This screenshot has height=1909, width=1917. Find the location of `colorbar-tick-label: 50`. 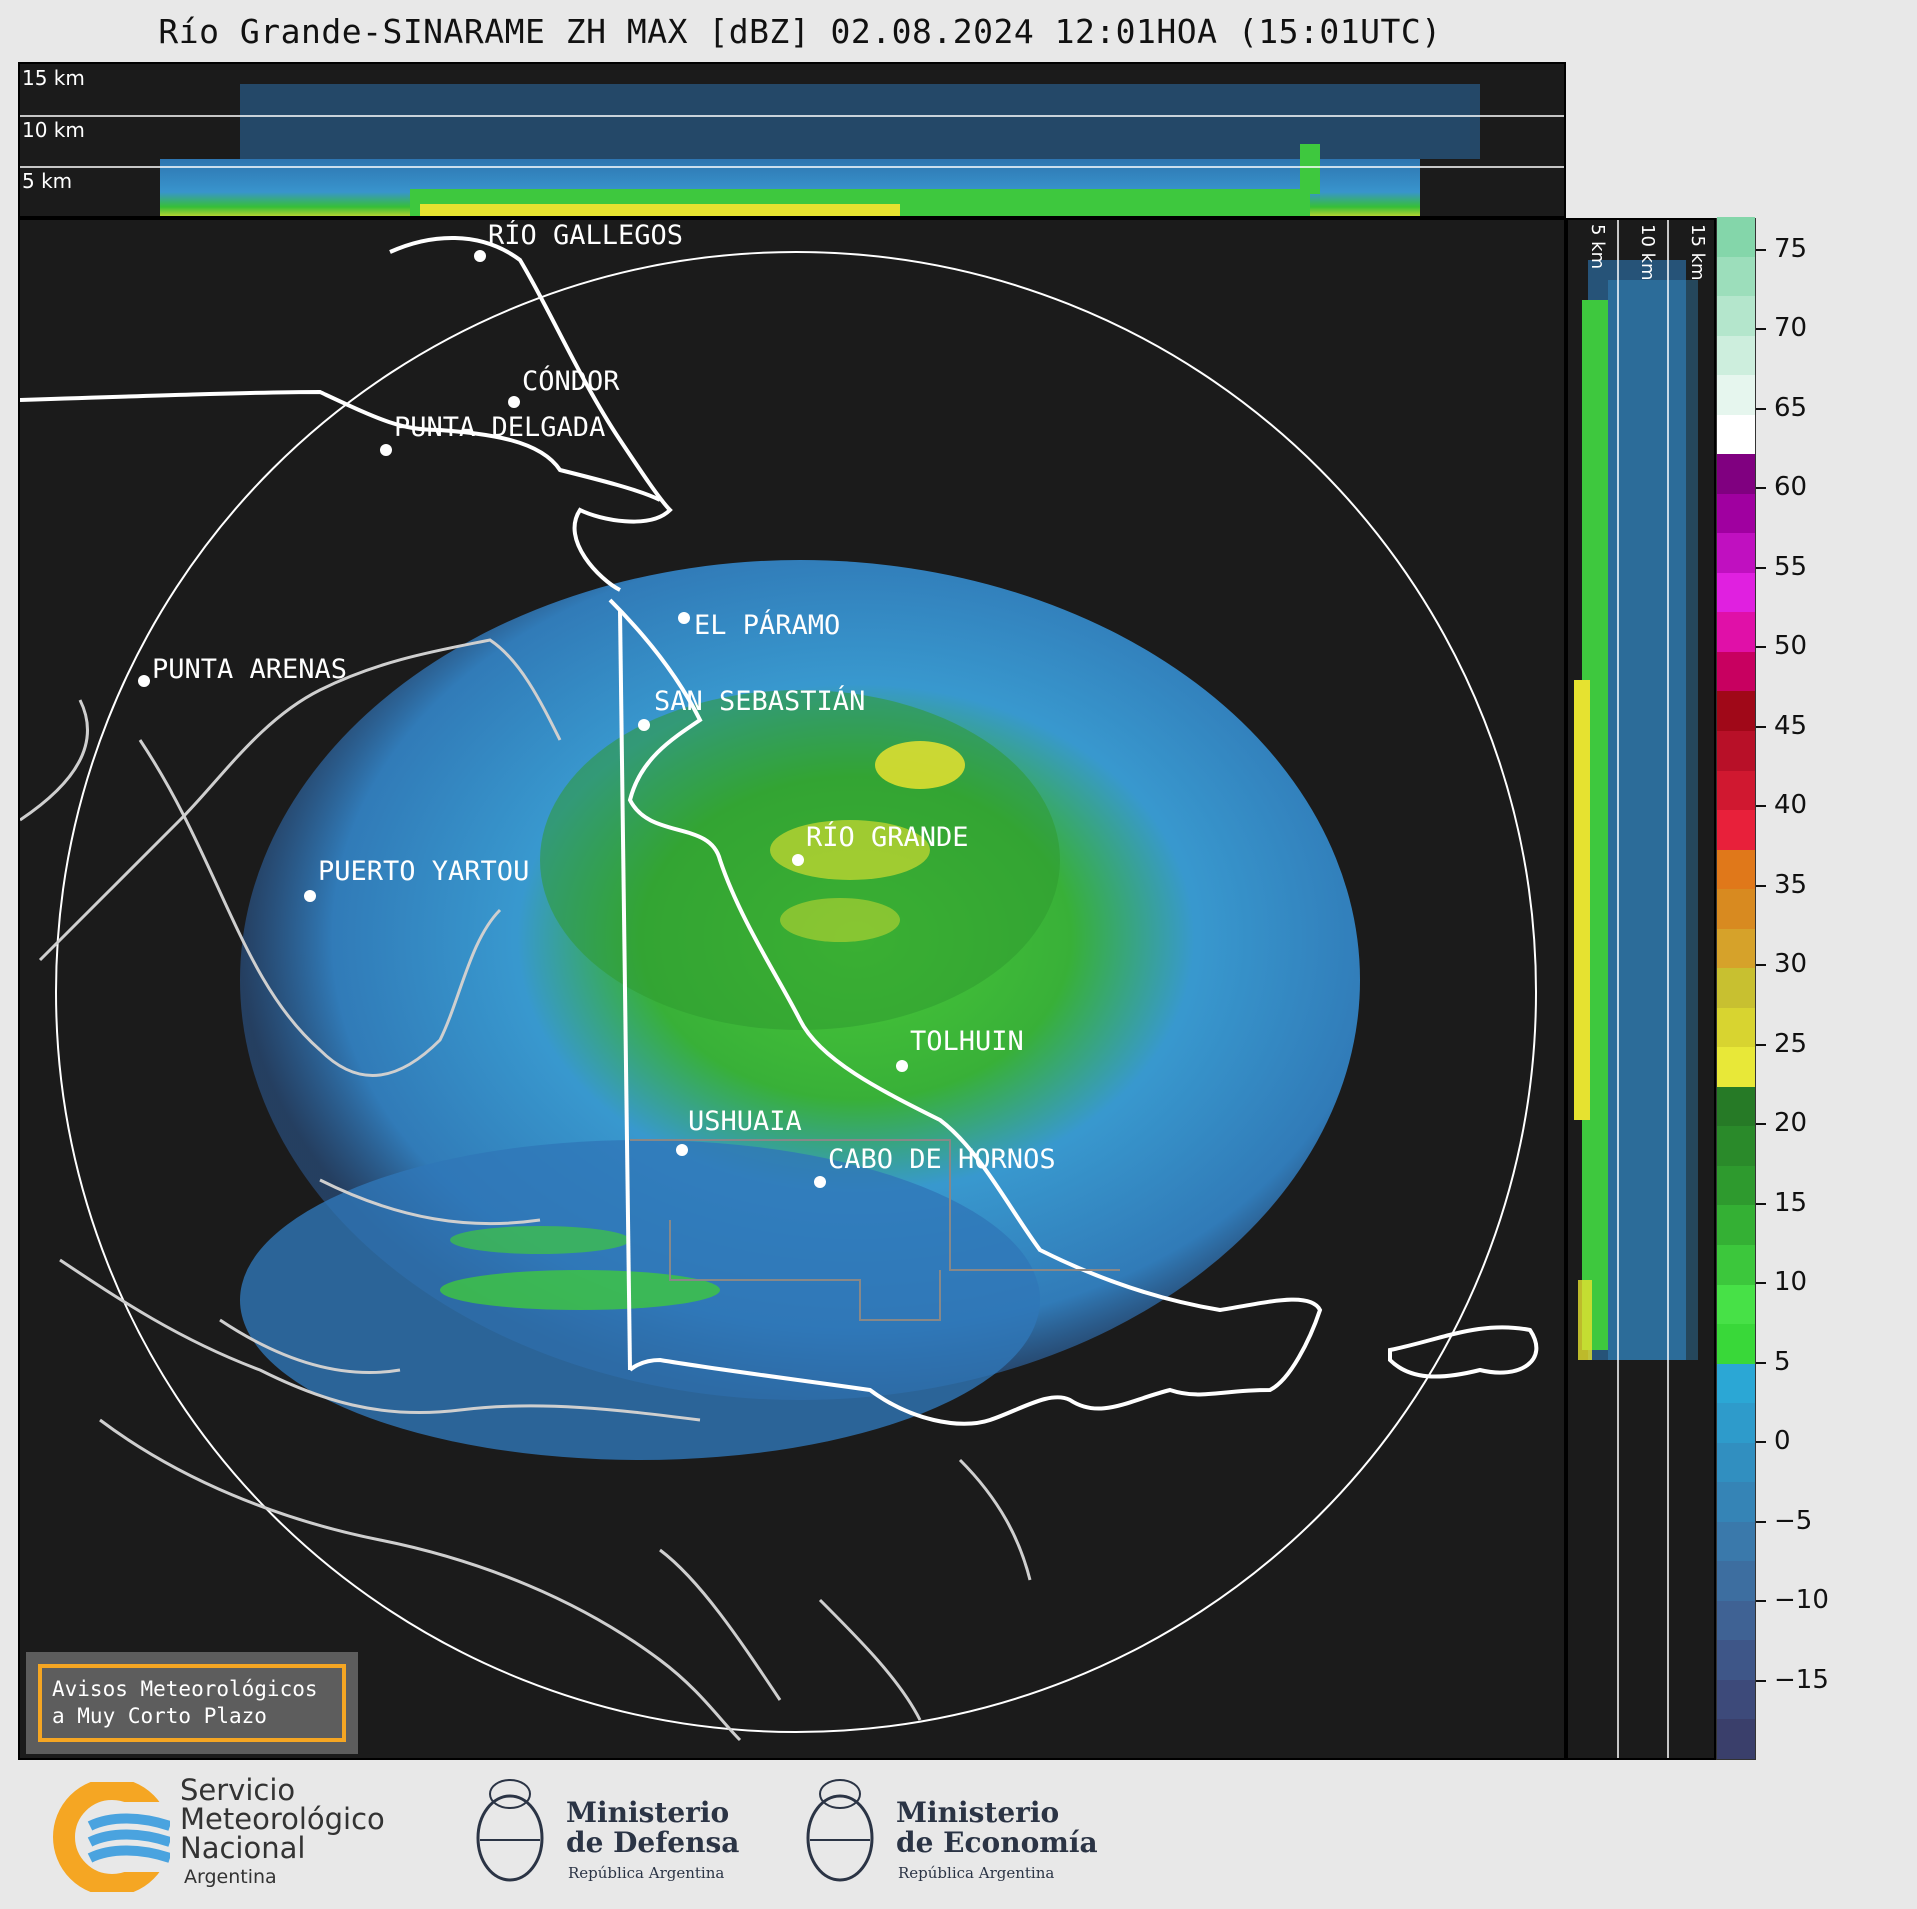

colorbar-tick-label: 50 is located at coordinates (1791, 646).